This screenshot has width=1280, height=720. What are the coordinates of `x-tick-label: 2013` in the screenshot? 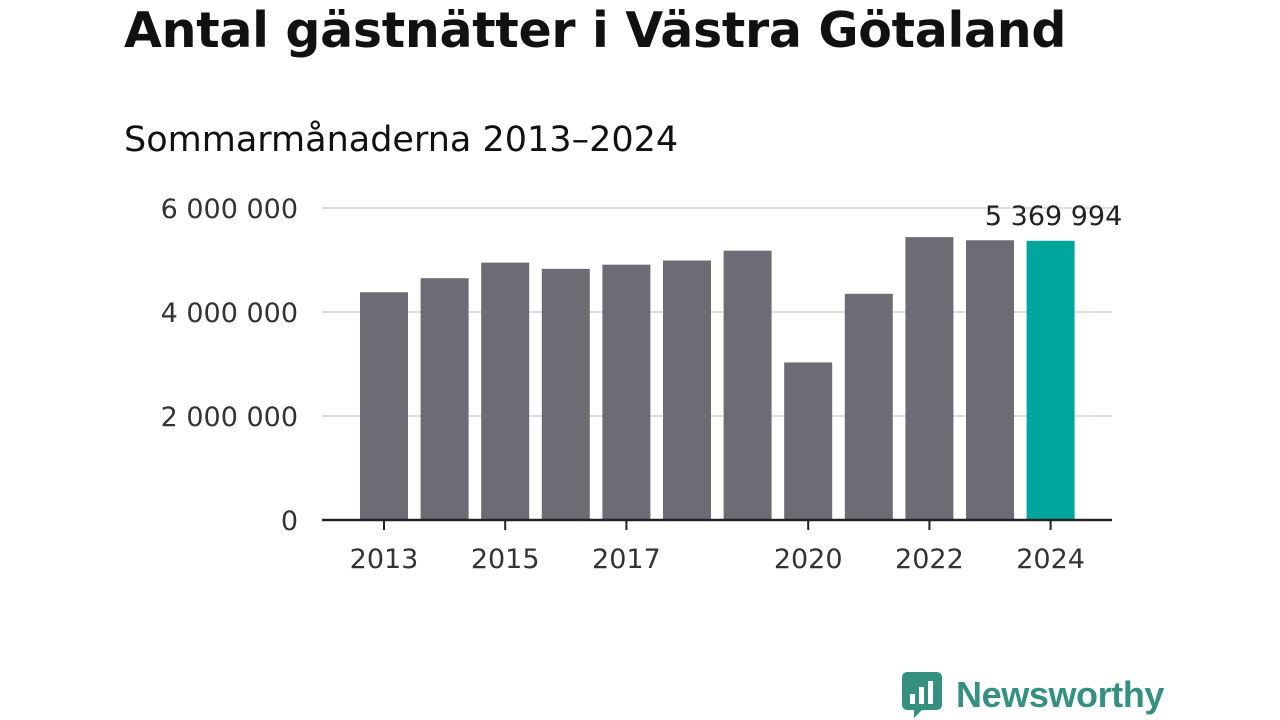 It's located at (384, 559).